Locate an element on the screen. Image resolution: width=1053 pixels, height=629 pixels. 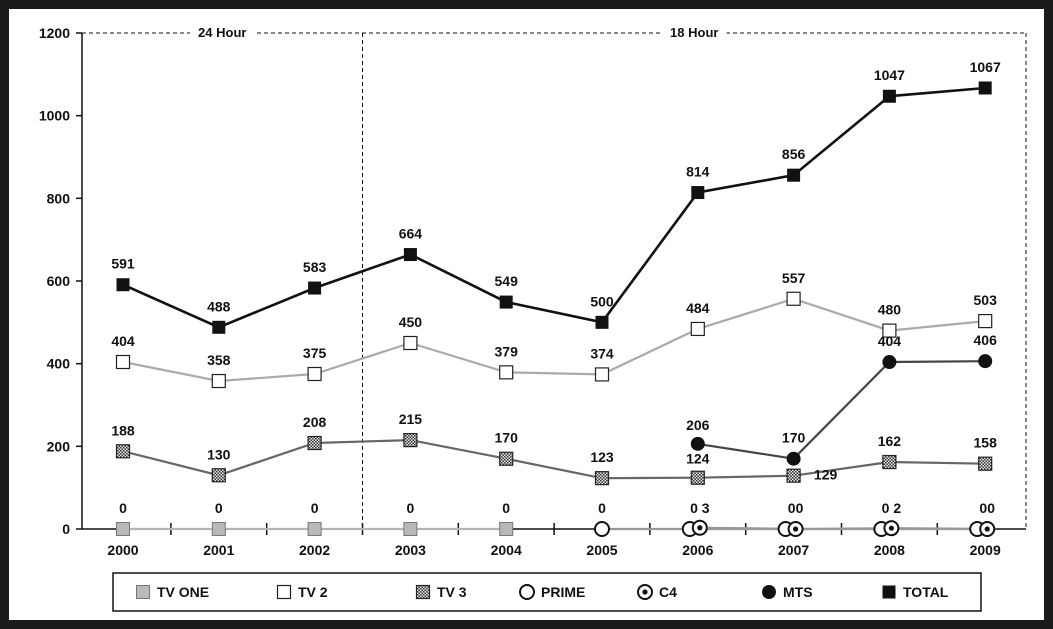
x-tick-label: 2003 is located at coordinates (410, 550).